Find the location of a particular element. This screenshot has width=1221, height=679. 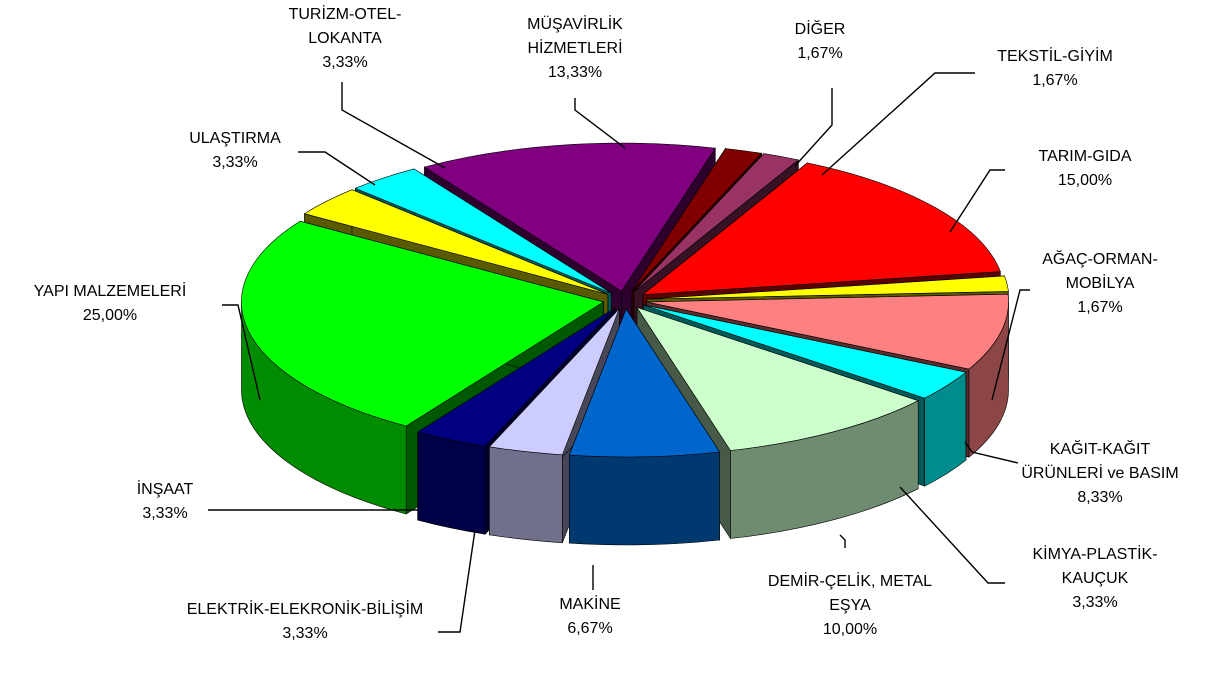

value-label: 10,00% is located at coordinates (850, 629).